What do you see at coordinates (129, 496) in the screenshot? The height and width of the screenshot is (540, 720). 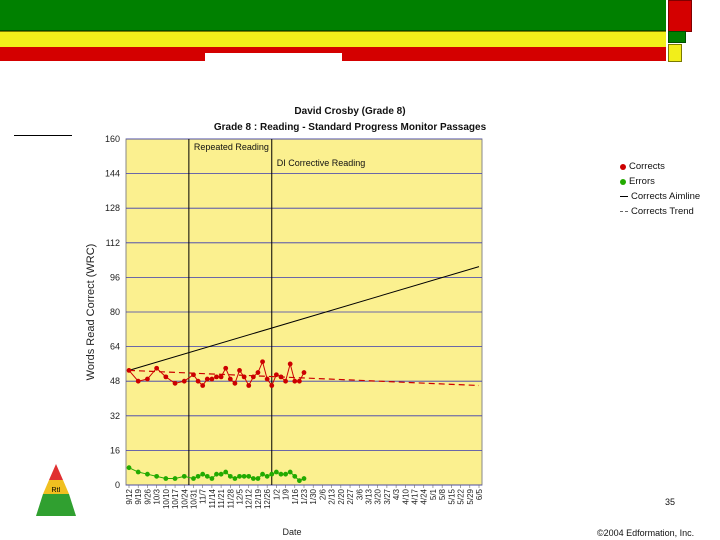 I see `x-tick-label: 9/12` at bounding box center [129, 496].